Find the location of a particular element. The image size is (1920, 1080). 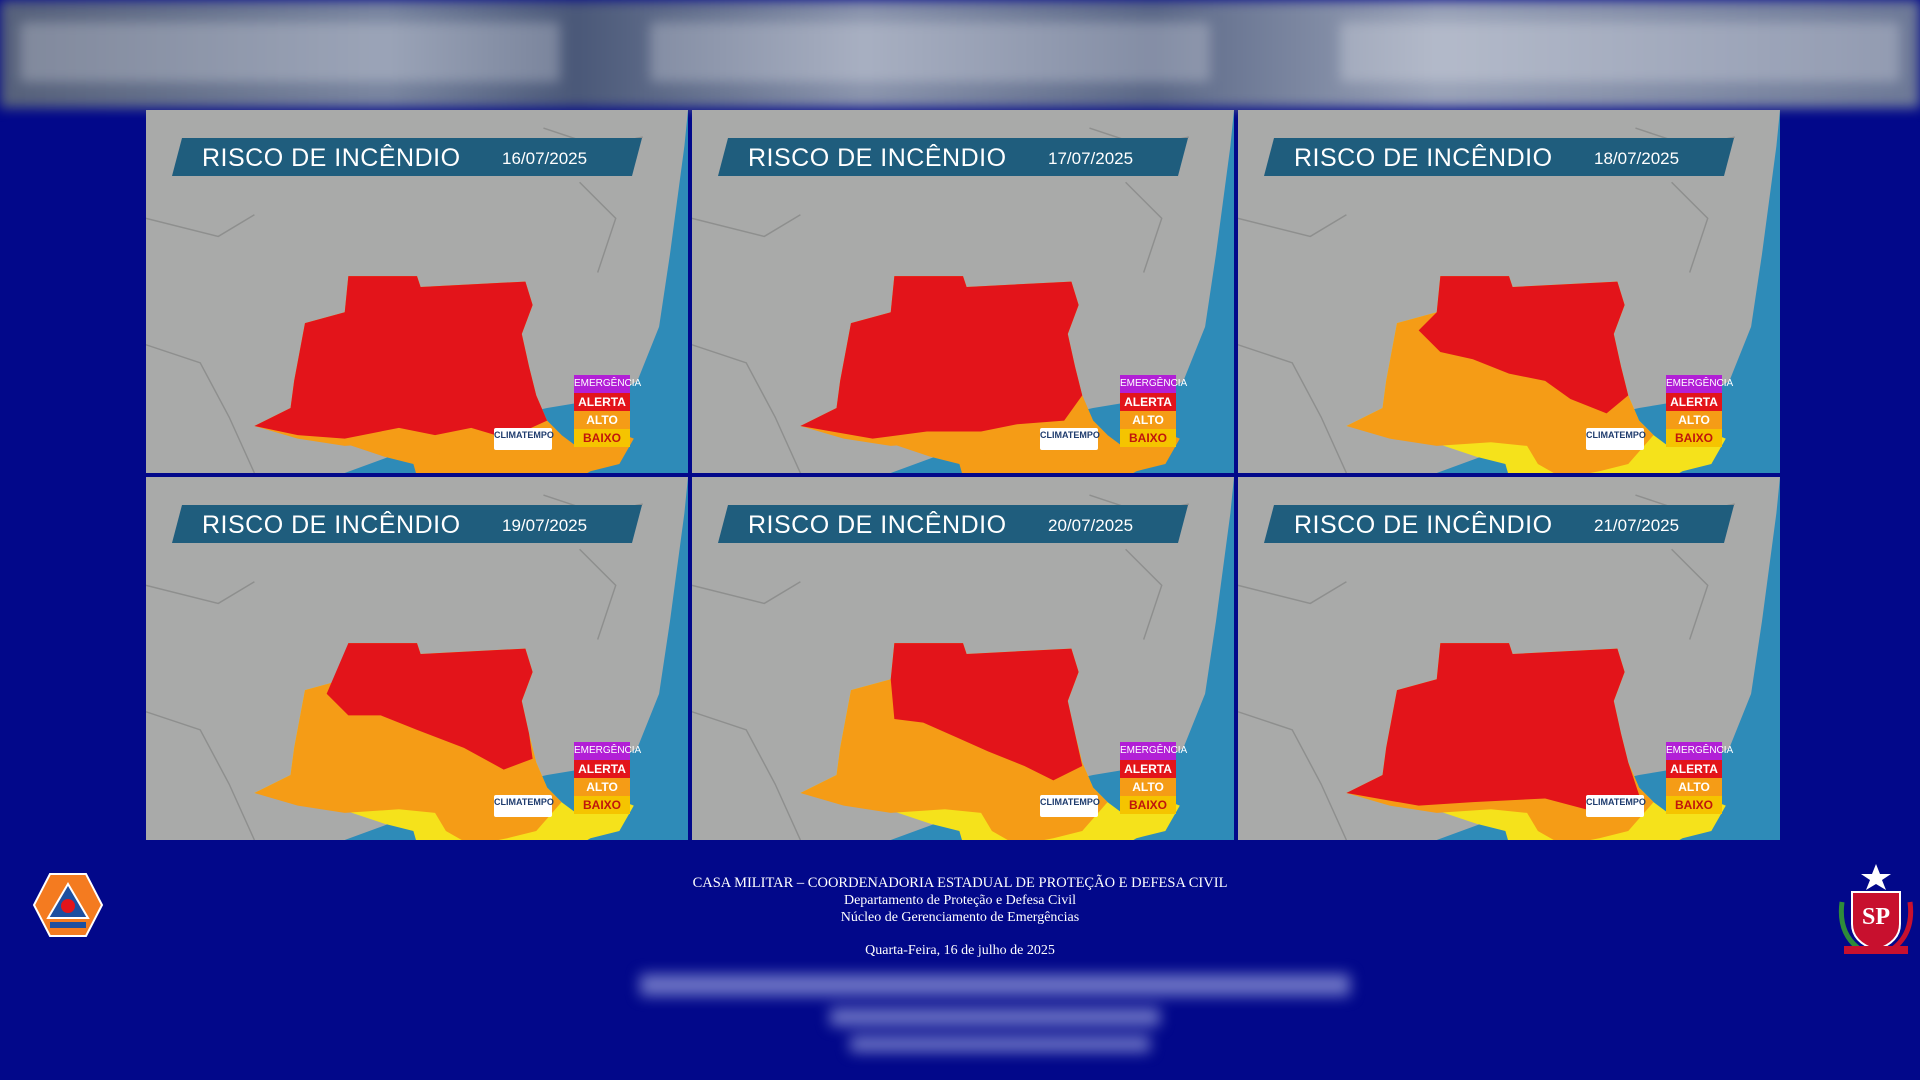

footer-department: Departamento de Proteção e Defesa Civil is located at coordinates (960, 900).